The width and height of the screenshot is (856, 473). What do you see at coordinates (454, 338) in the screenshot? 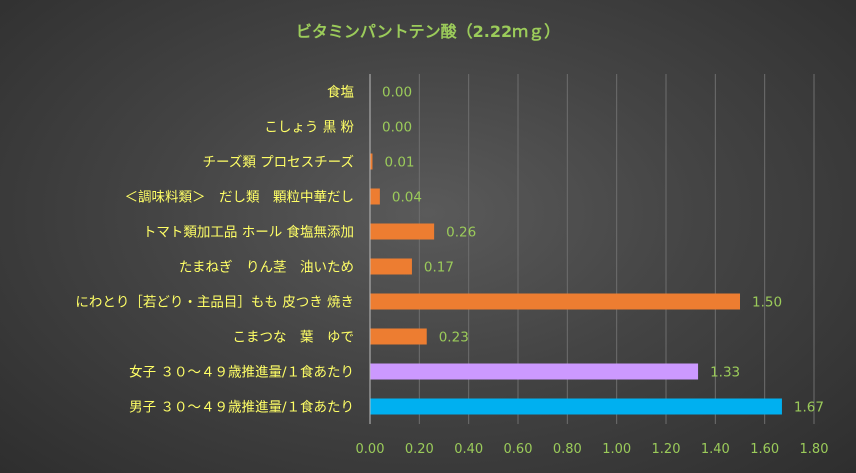
I see `data-label: 0.23` at bounding box center [454, 338].